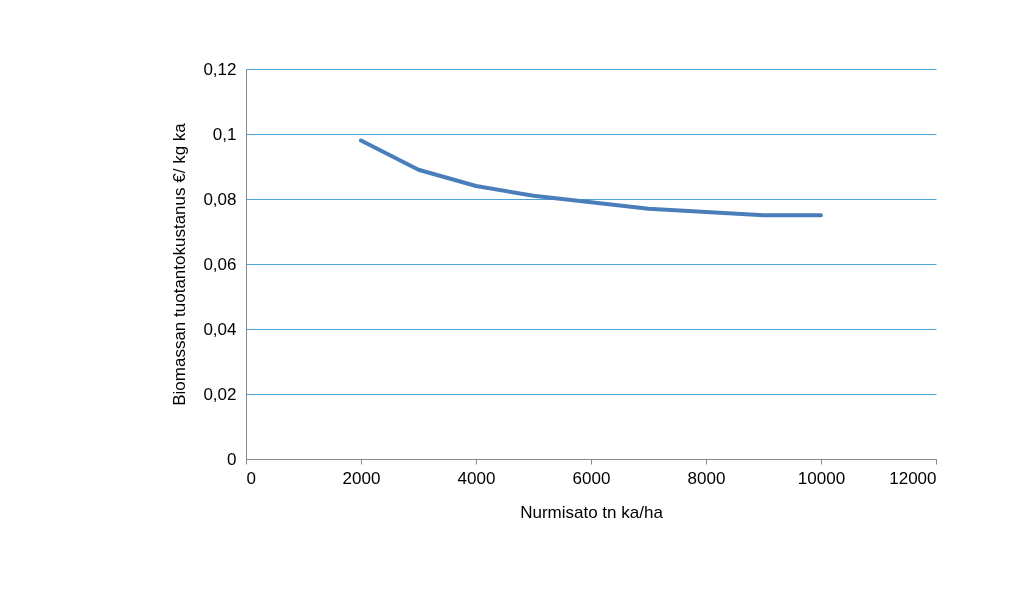 Image resolution: width=1013 pixels, height=589 pixels. What do you see at coordinates (821, 478) in the screenshot?
I see `x-tick-label: 10000` at bounding box center [821, 478].